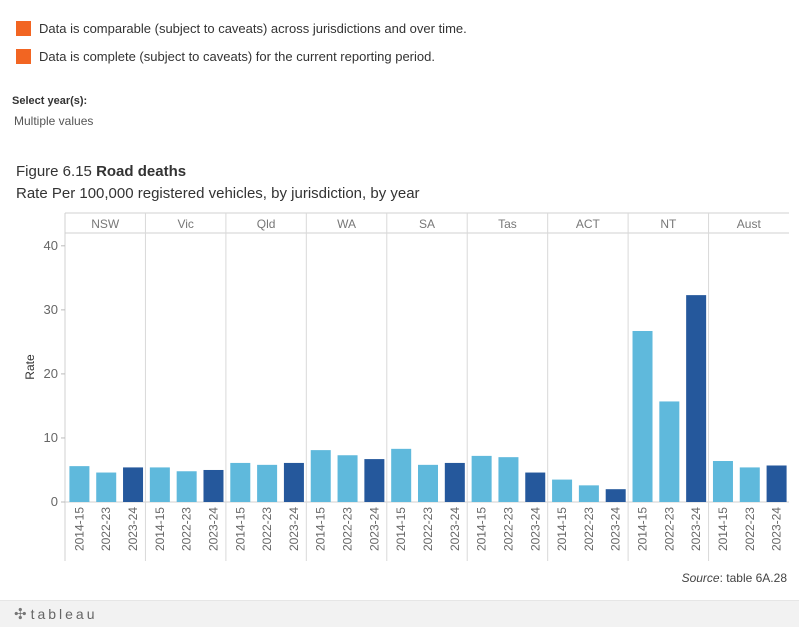  What do you see at coordinates (141, 171) in the screenshot?
I see `figure-title-text: Road deaths` at bounding box center [141, 171].